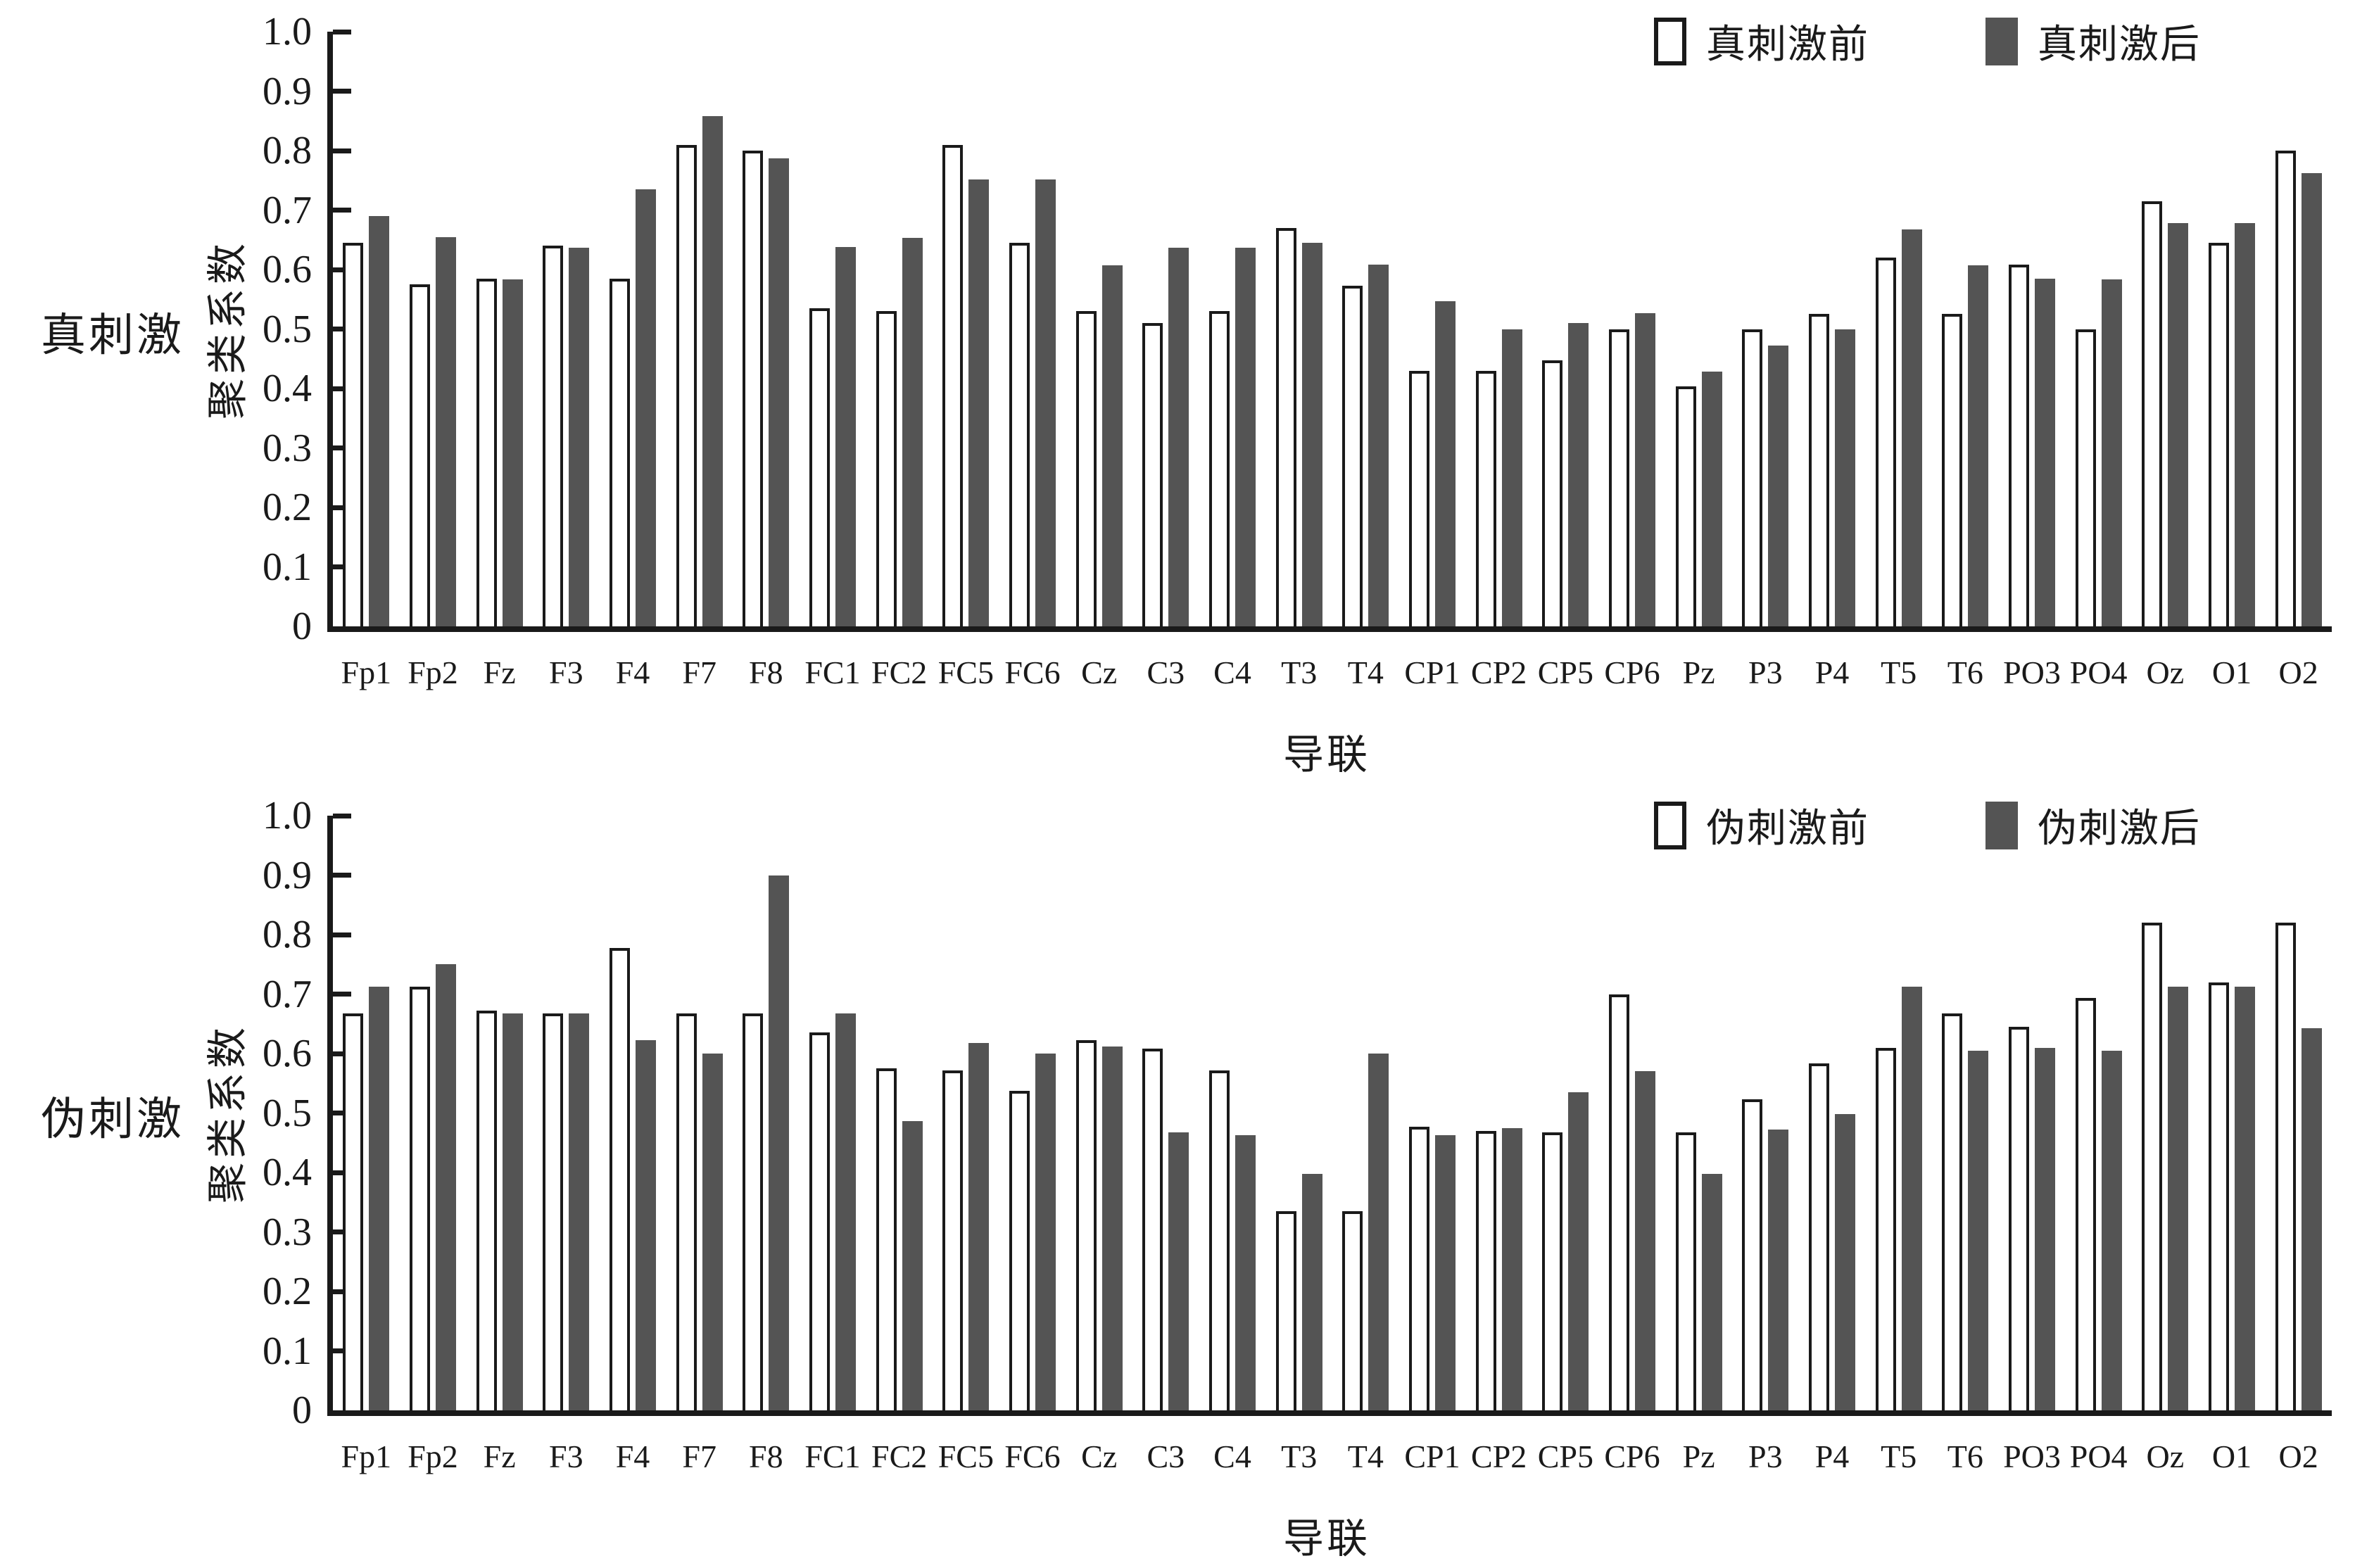  What do you see at coordinates (1032, 1456) in the screenshot?
I see `x-category-label: FC6` at bounding box center [1032, 1456].